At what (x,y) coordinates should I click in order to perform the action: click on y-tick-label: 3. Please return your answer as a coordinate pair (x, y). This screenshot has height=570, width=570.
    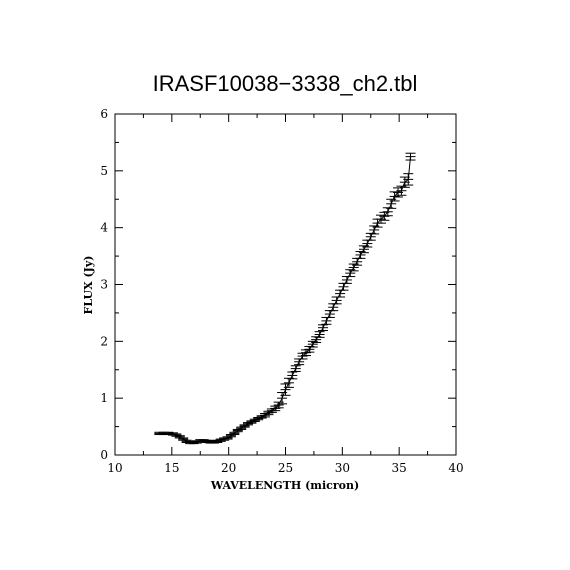
    Looking at the image, I should click on (104, 285).